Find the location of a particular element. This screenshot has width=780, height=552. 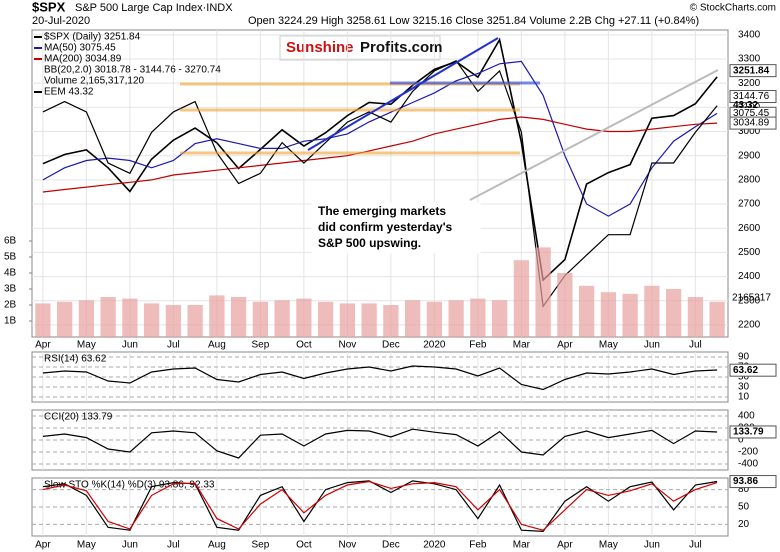

panel-title: RSI(14) 63.62 is located at coordinates (75, 359).